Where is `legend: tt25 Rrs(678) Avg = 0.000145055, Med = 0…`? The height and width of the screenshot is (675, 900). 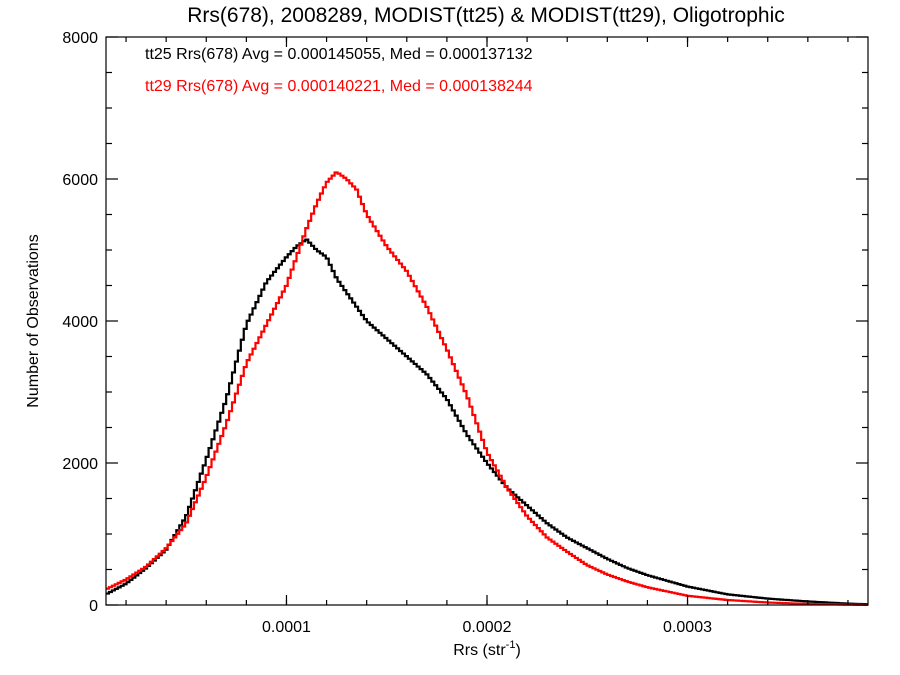 legend: tt25 Rrs(678) Avg = 0.000145055, Med = 0… is located at coordinates (339, 70).